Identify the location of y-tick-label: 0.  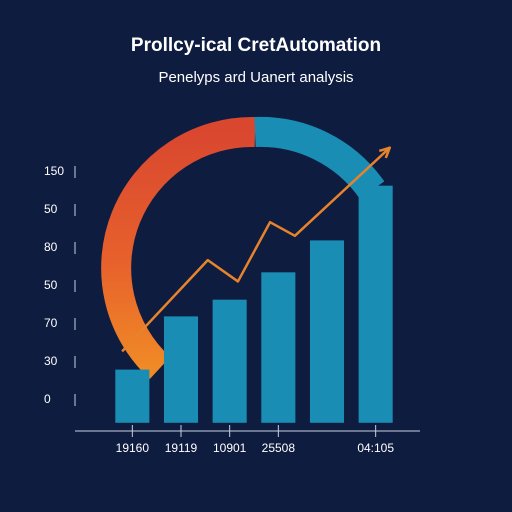
(47, 399).